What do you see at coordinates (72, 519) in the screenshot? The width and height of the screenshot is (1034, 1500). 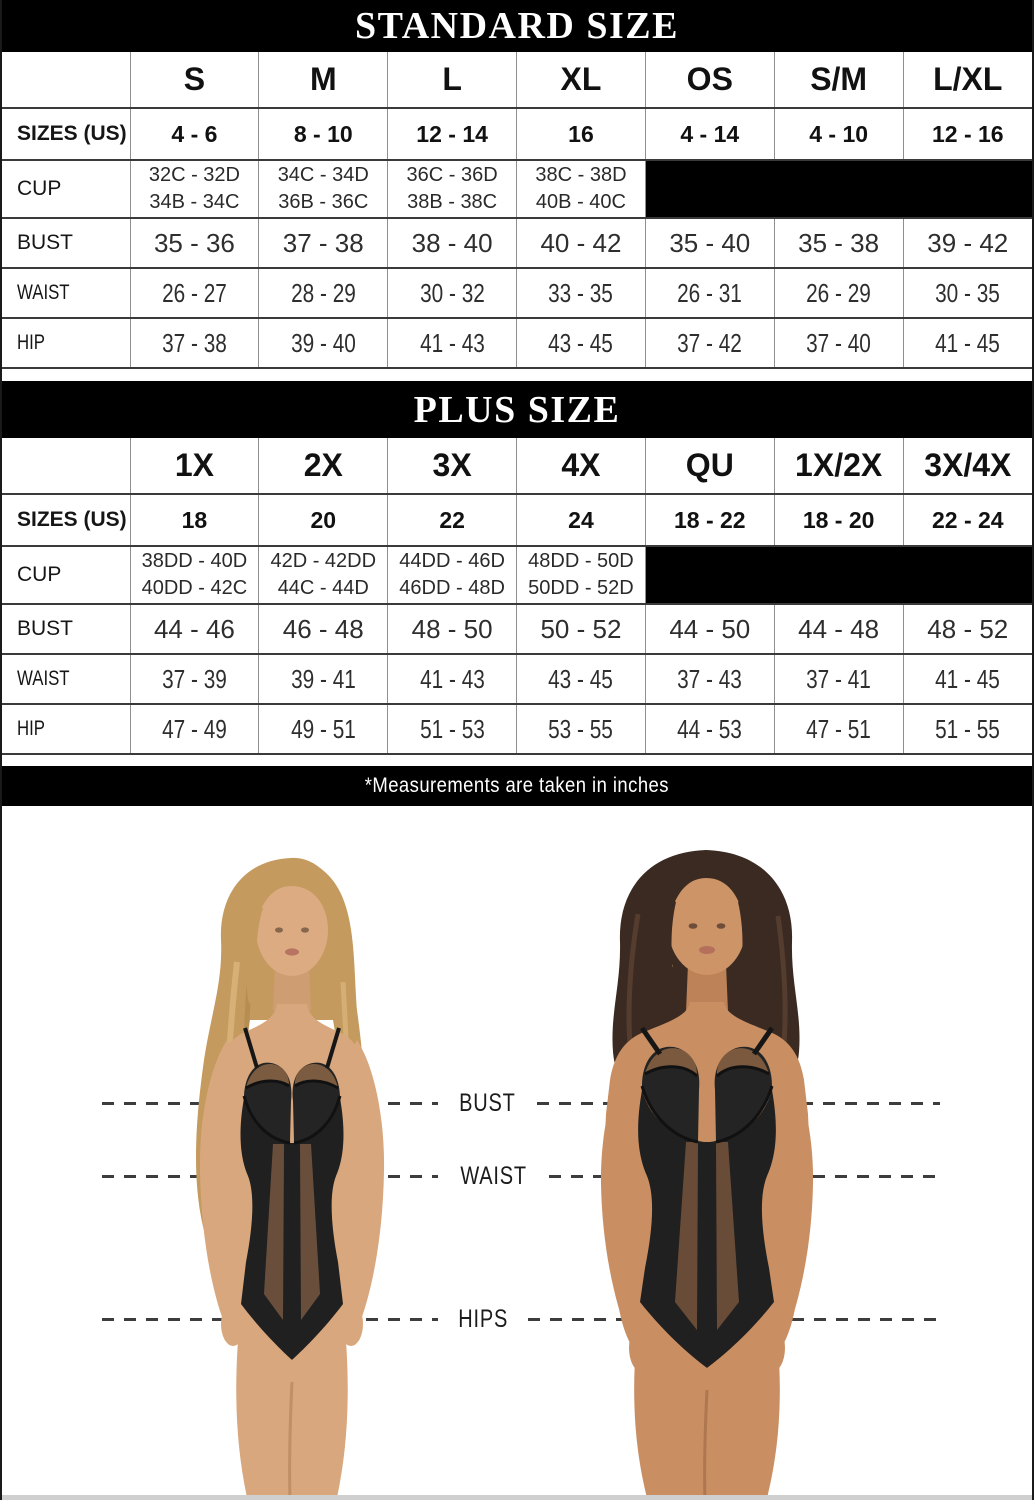 I see `row-label-sizes-us: SIZES (US)` at bounding box center [72, 519].